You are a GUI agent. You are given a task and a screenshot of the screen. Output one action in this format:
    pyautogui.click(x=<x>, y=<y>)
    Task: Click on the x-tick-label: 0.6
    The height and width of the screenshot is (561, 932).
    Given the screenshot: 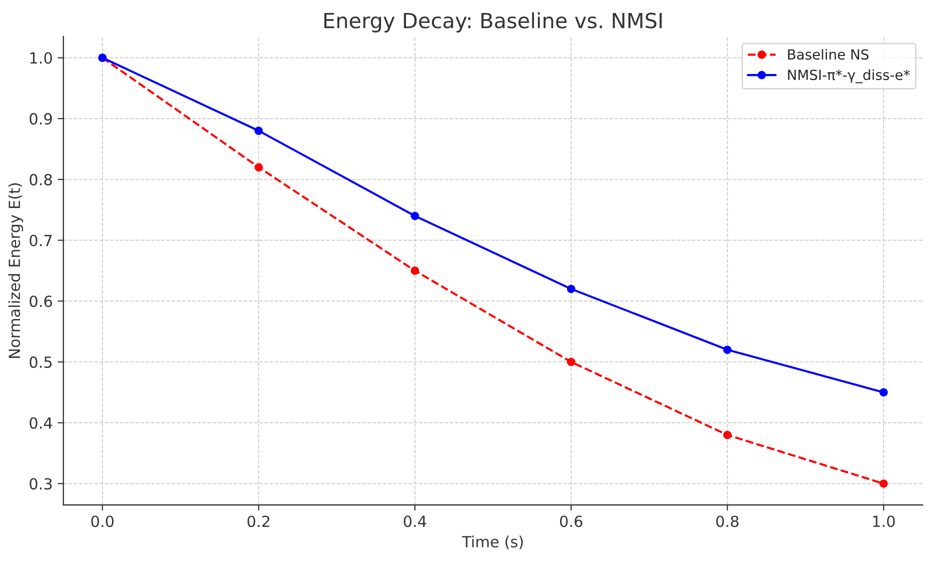 What is the action you would take?
    pyautogui.click(x=571, y=522)
    